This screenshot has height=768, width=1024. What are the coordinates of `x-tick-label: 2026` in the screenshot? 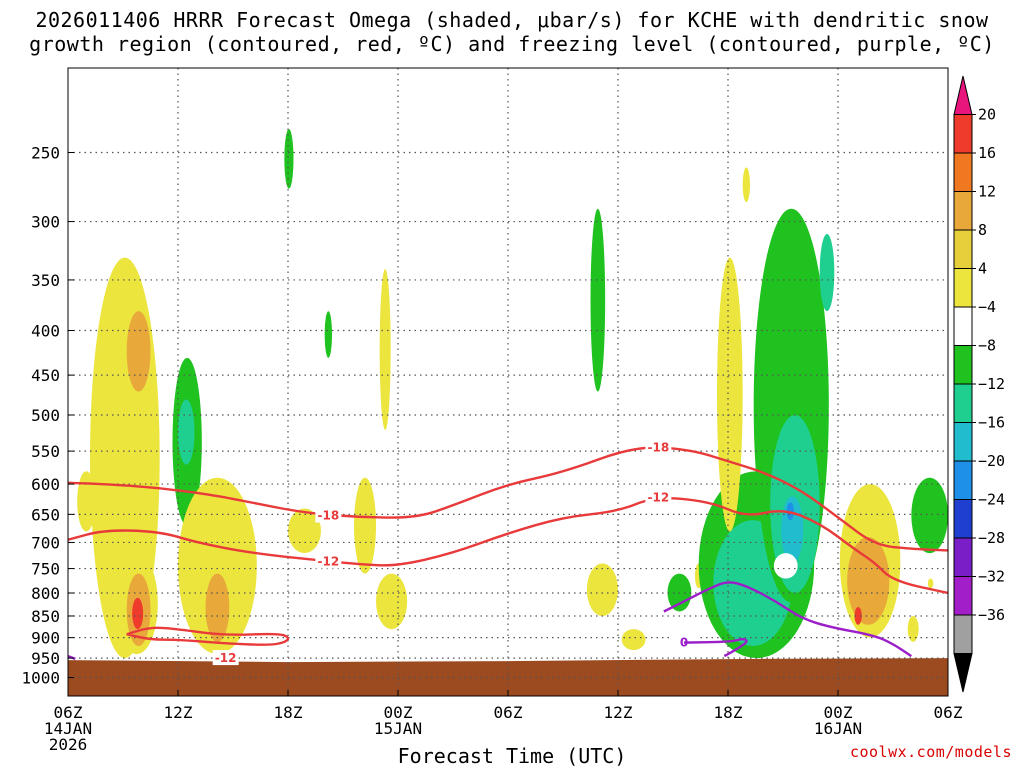 It's located at (68, 744).